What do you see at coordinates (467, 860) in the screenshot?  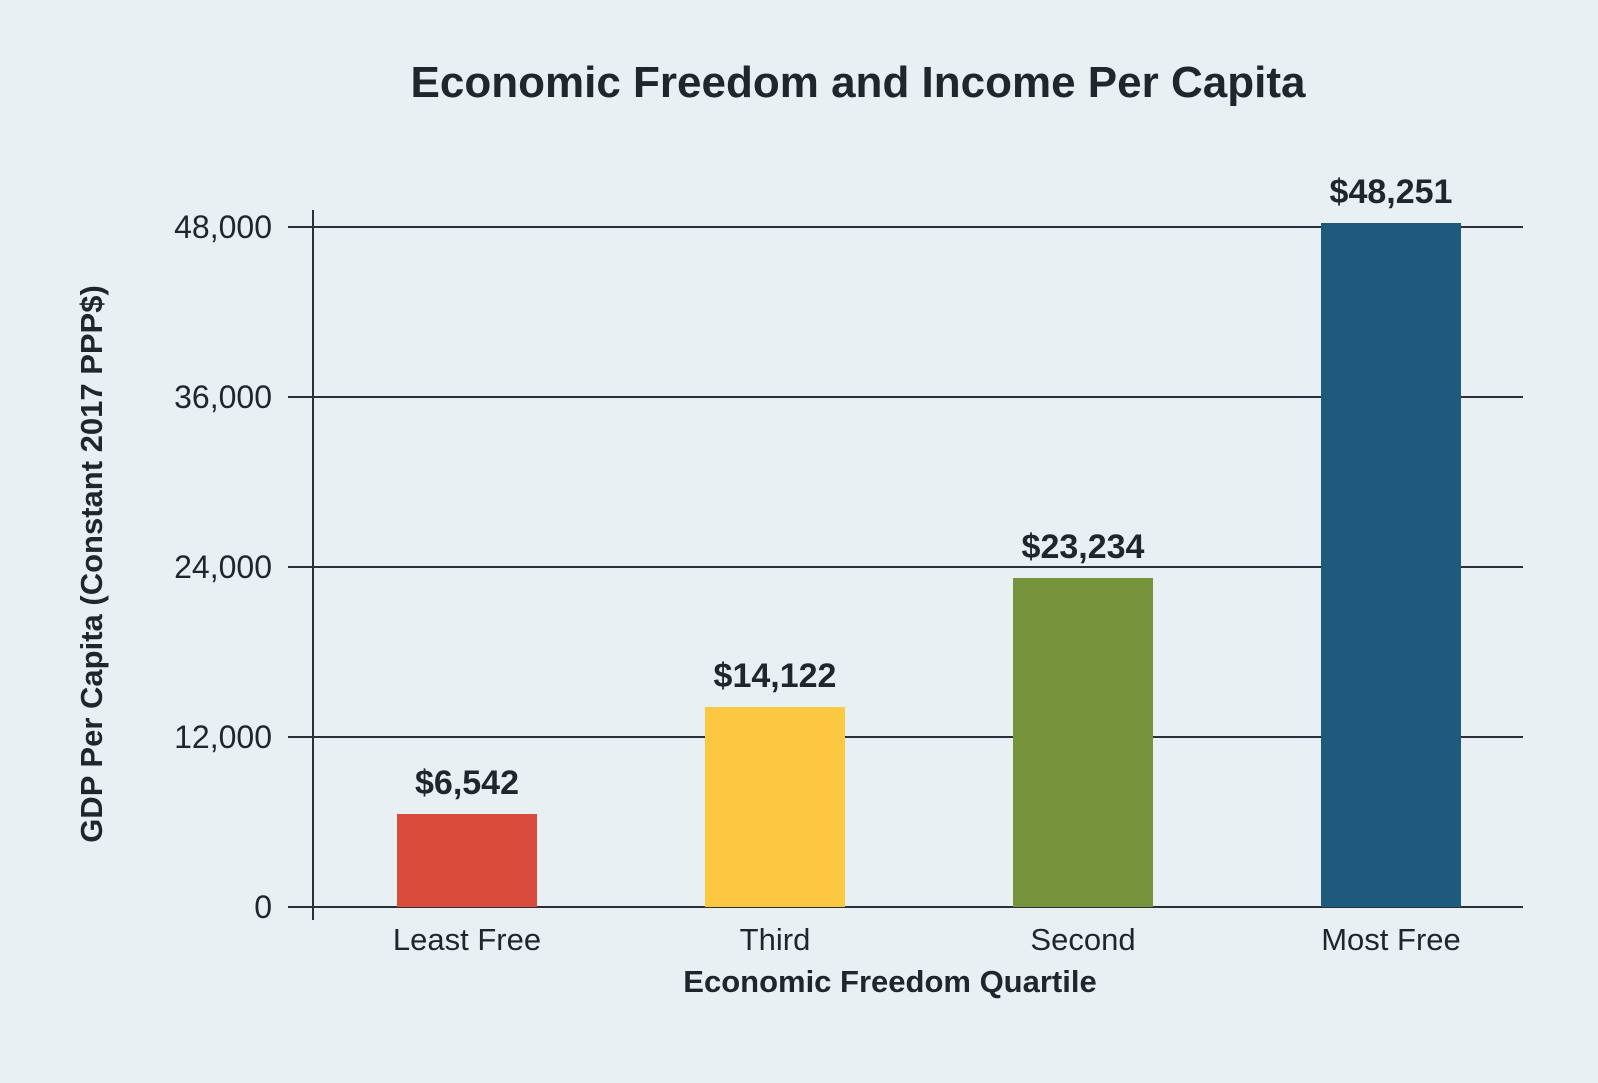 I see `bar-least-free` at bounding box center [467, 860].